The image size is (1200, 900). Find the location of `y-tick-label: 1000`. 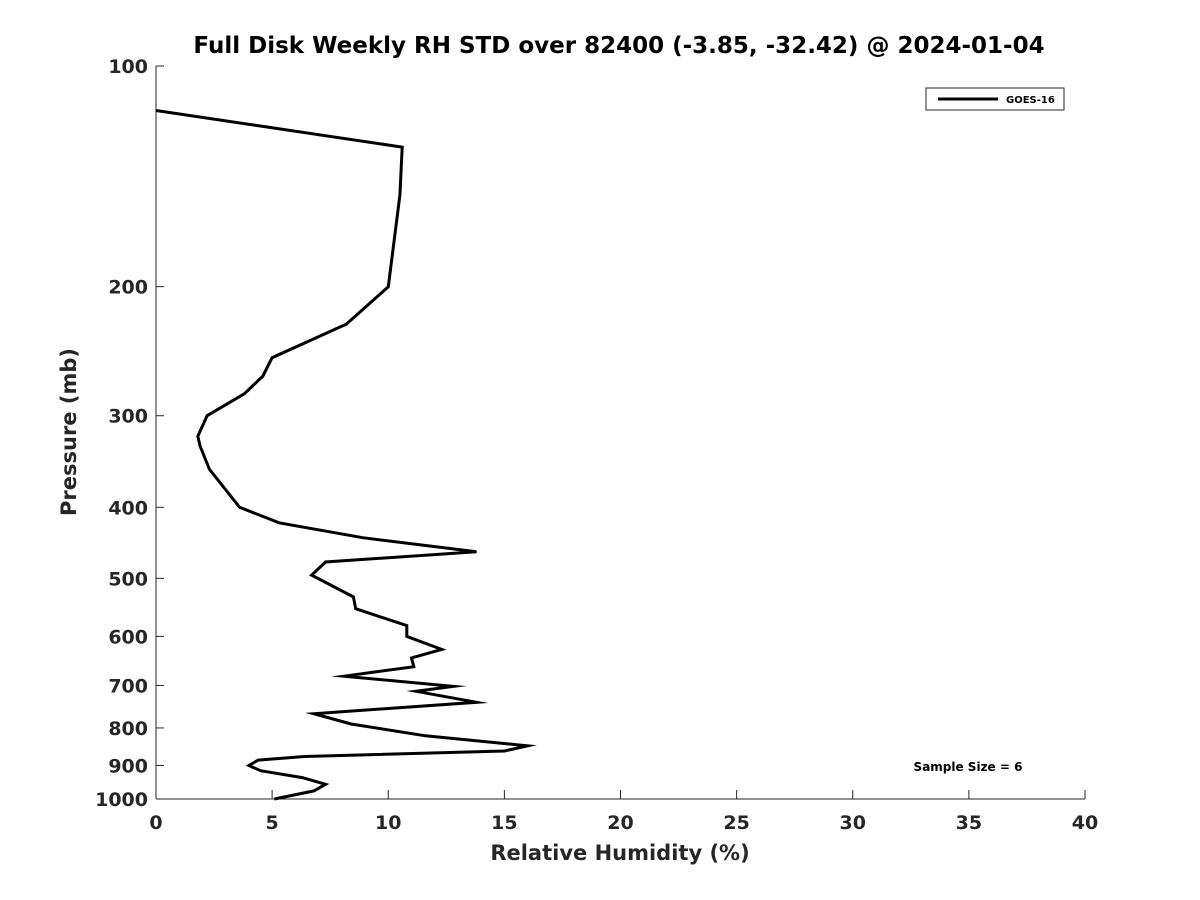

y-tick-label: 1000 is located at coordinates (121, 800).